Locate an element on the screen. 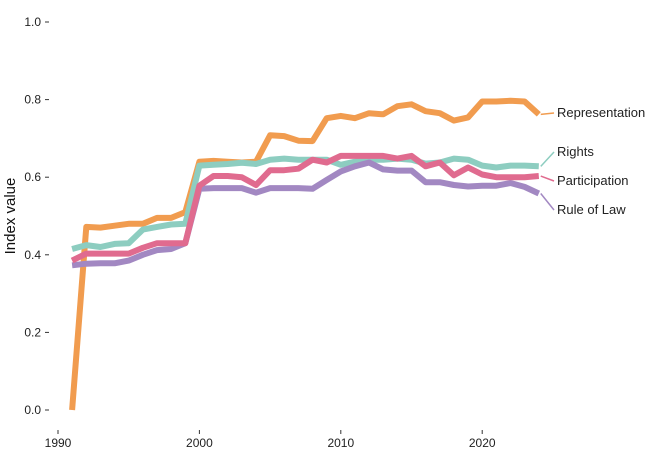  series-label-rights: Rights is located at coordinates (575, 151).